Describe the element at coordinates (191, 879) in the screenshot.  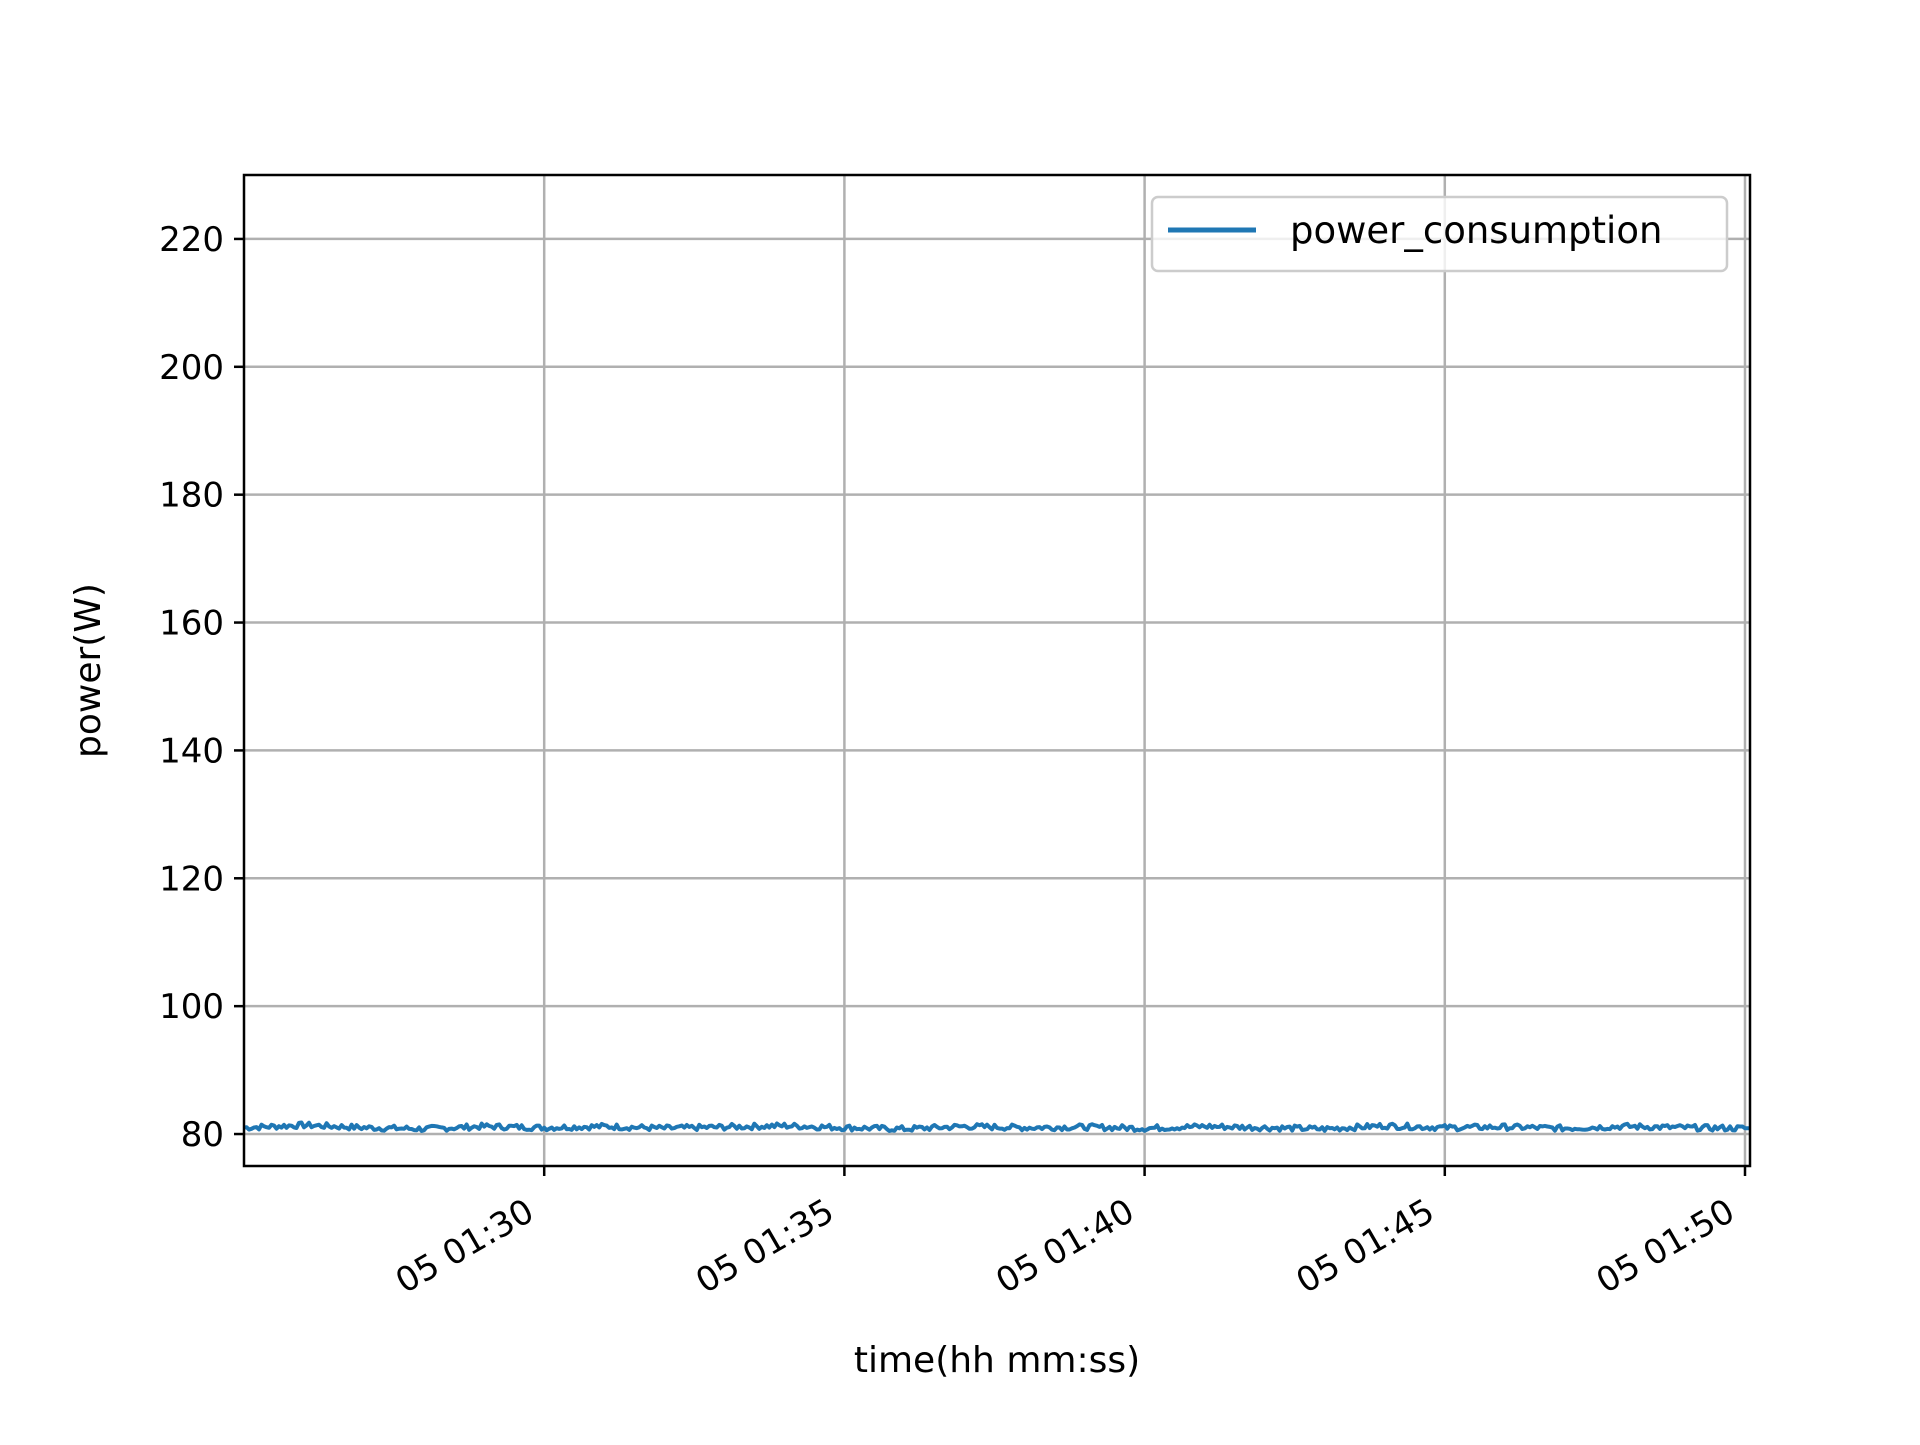
I see `y-tick-label: 120` at that location.